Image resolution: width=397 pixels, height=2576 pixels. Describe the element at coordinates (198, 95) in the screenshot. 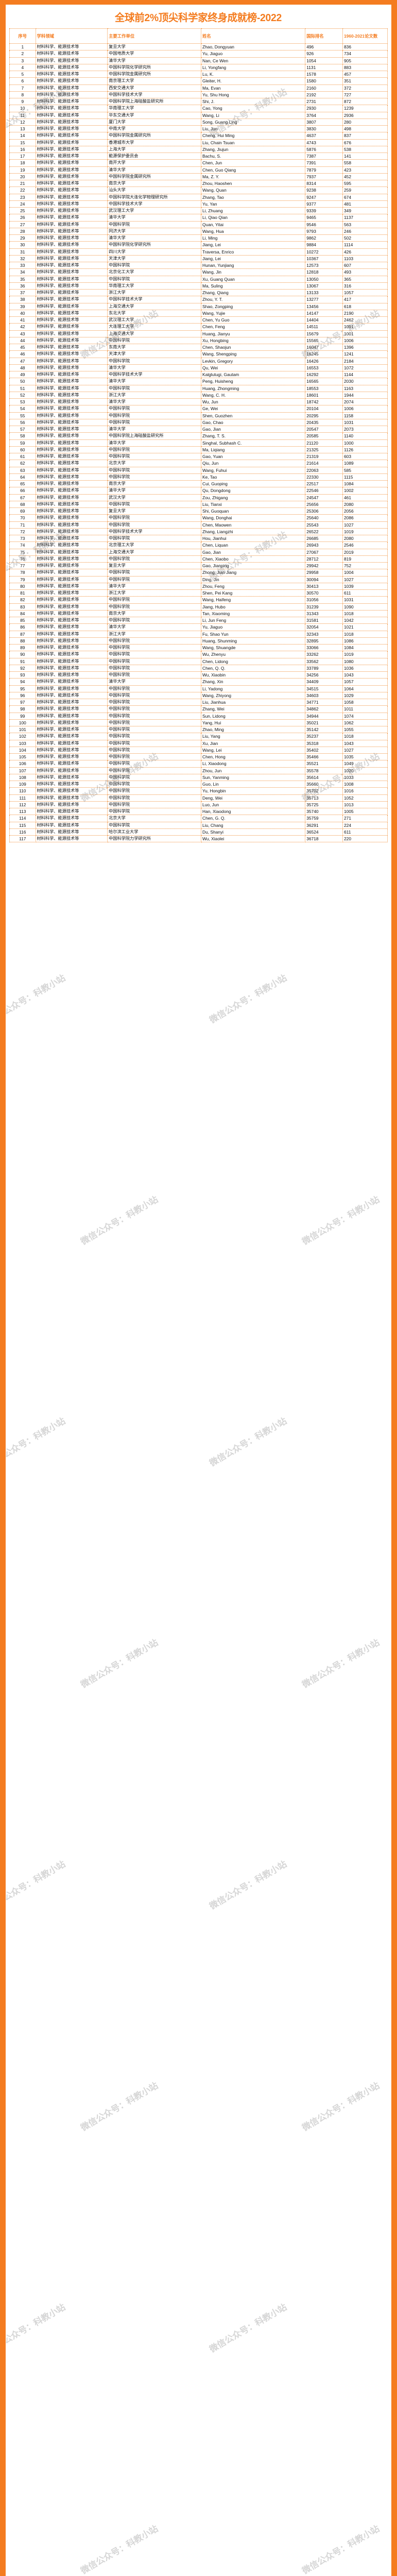

I see `table-row: 8 材料科学、能源技术等 中国科学技术大学 Yu, Shu Hong 2192 727` at that location.